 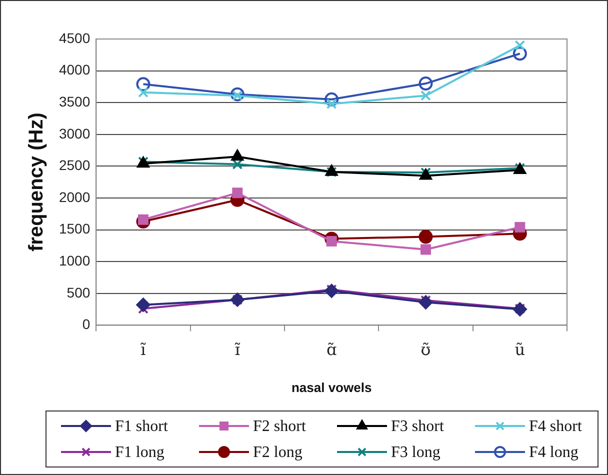 What do you see at coordinates (425, 349) in the screenshot?
I see `x-tick-label: ʊ̃` at bounding box center [425, 349].